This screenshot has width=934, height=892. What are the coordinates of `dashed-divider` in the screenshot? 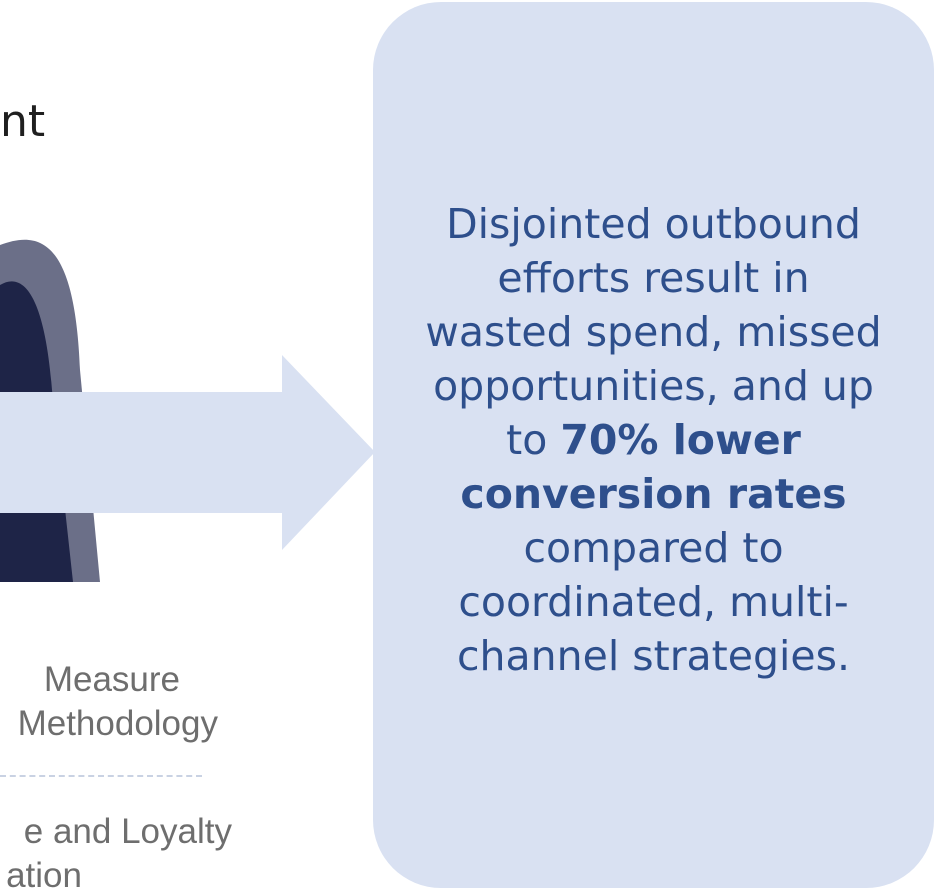 It's located at (101, 776).